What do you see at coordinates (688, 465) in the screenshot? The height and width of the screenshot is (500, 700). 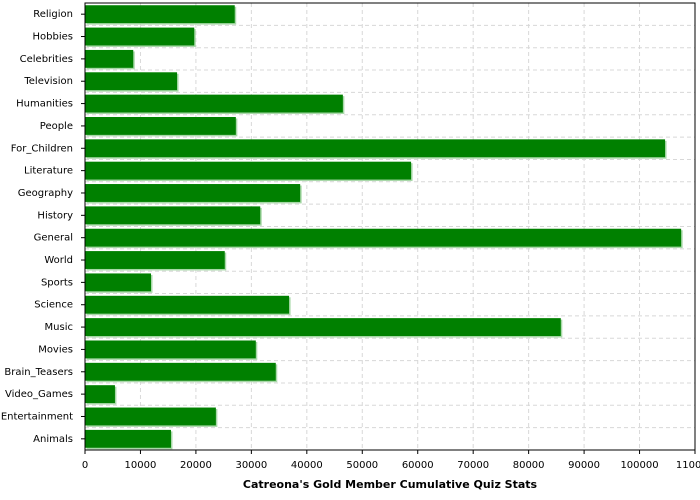 I see `x-tick-label: 110000` at bounding box center [688, 465].